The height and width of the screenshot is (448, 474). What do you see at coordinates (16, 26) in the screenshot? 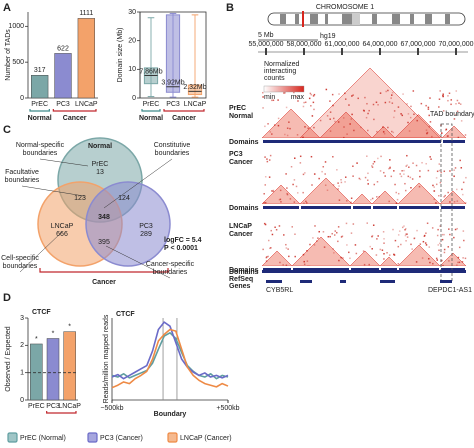
I see `y-tick-label: 1000` at bounding box center [16, 26].